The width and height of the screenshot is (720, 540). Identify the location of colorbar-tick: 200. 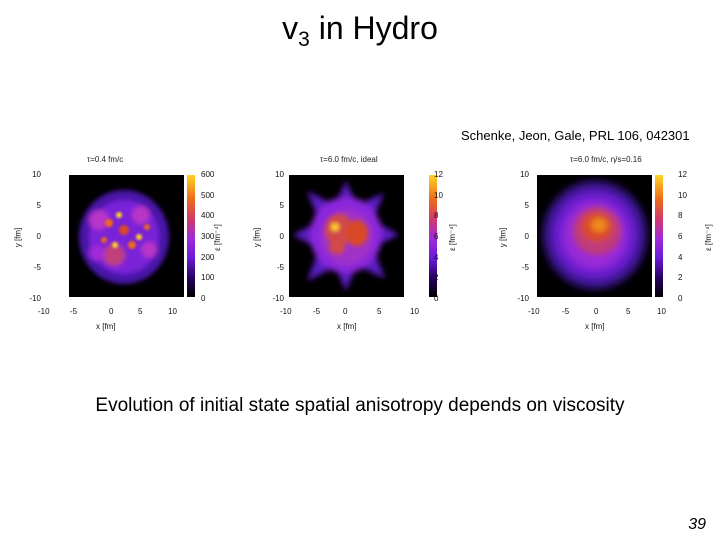
(208, 257).